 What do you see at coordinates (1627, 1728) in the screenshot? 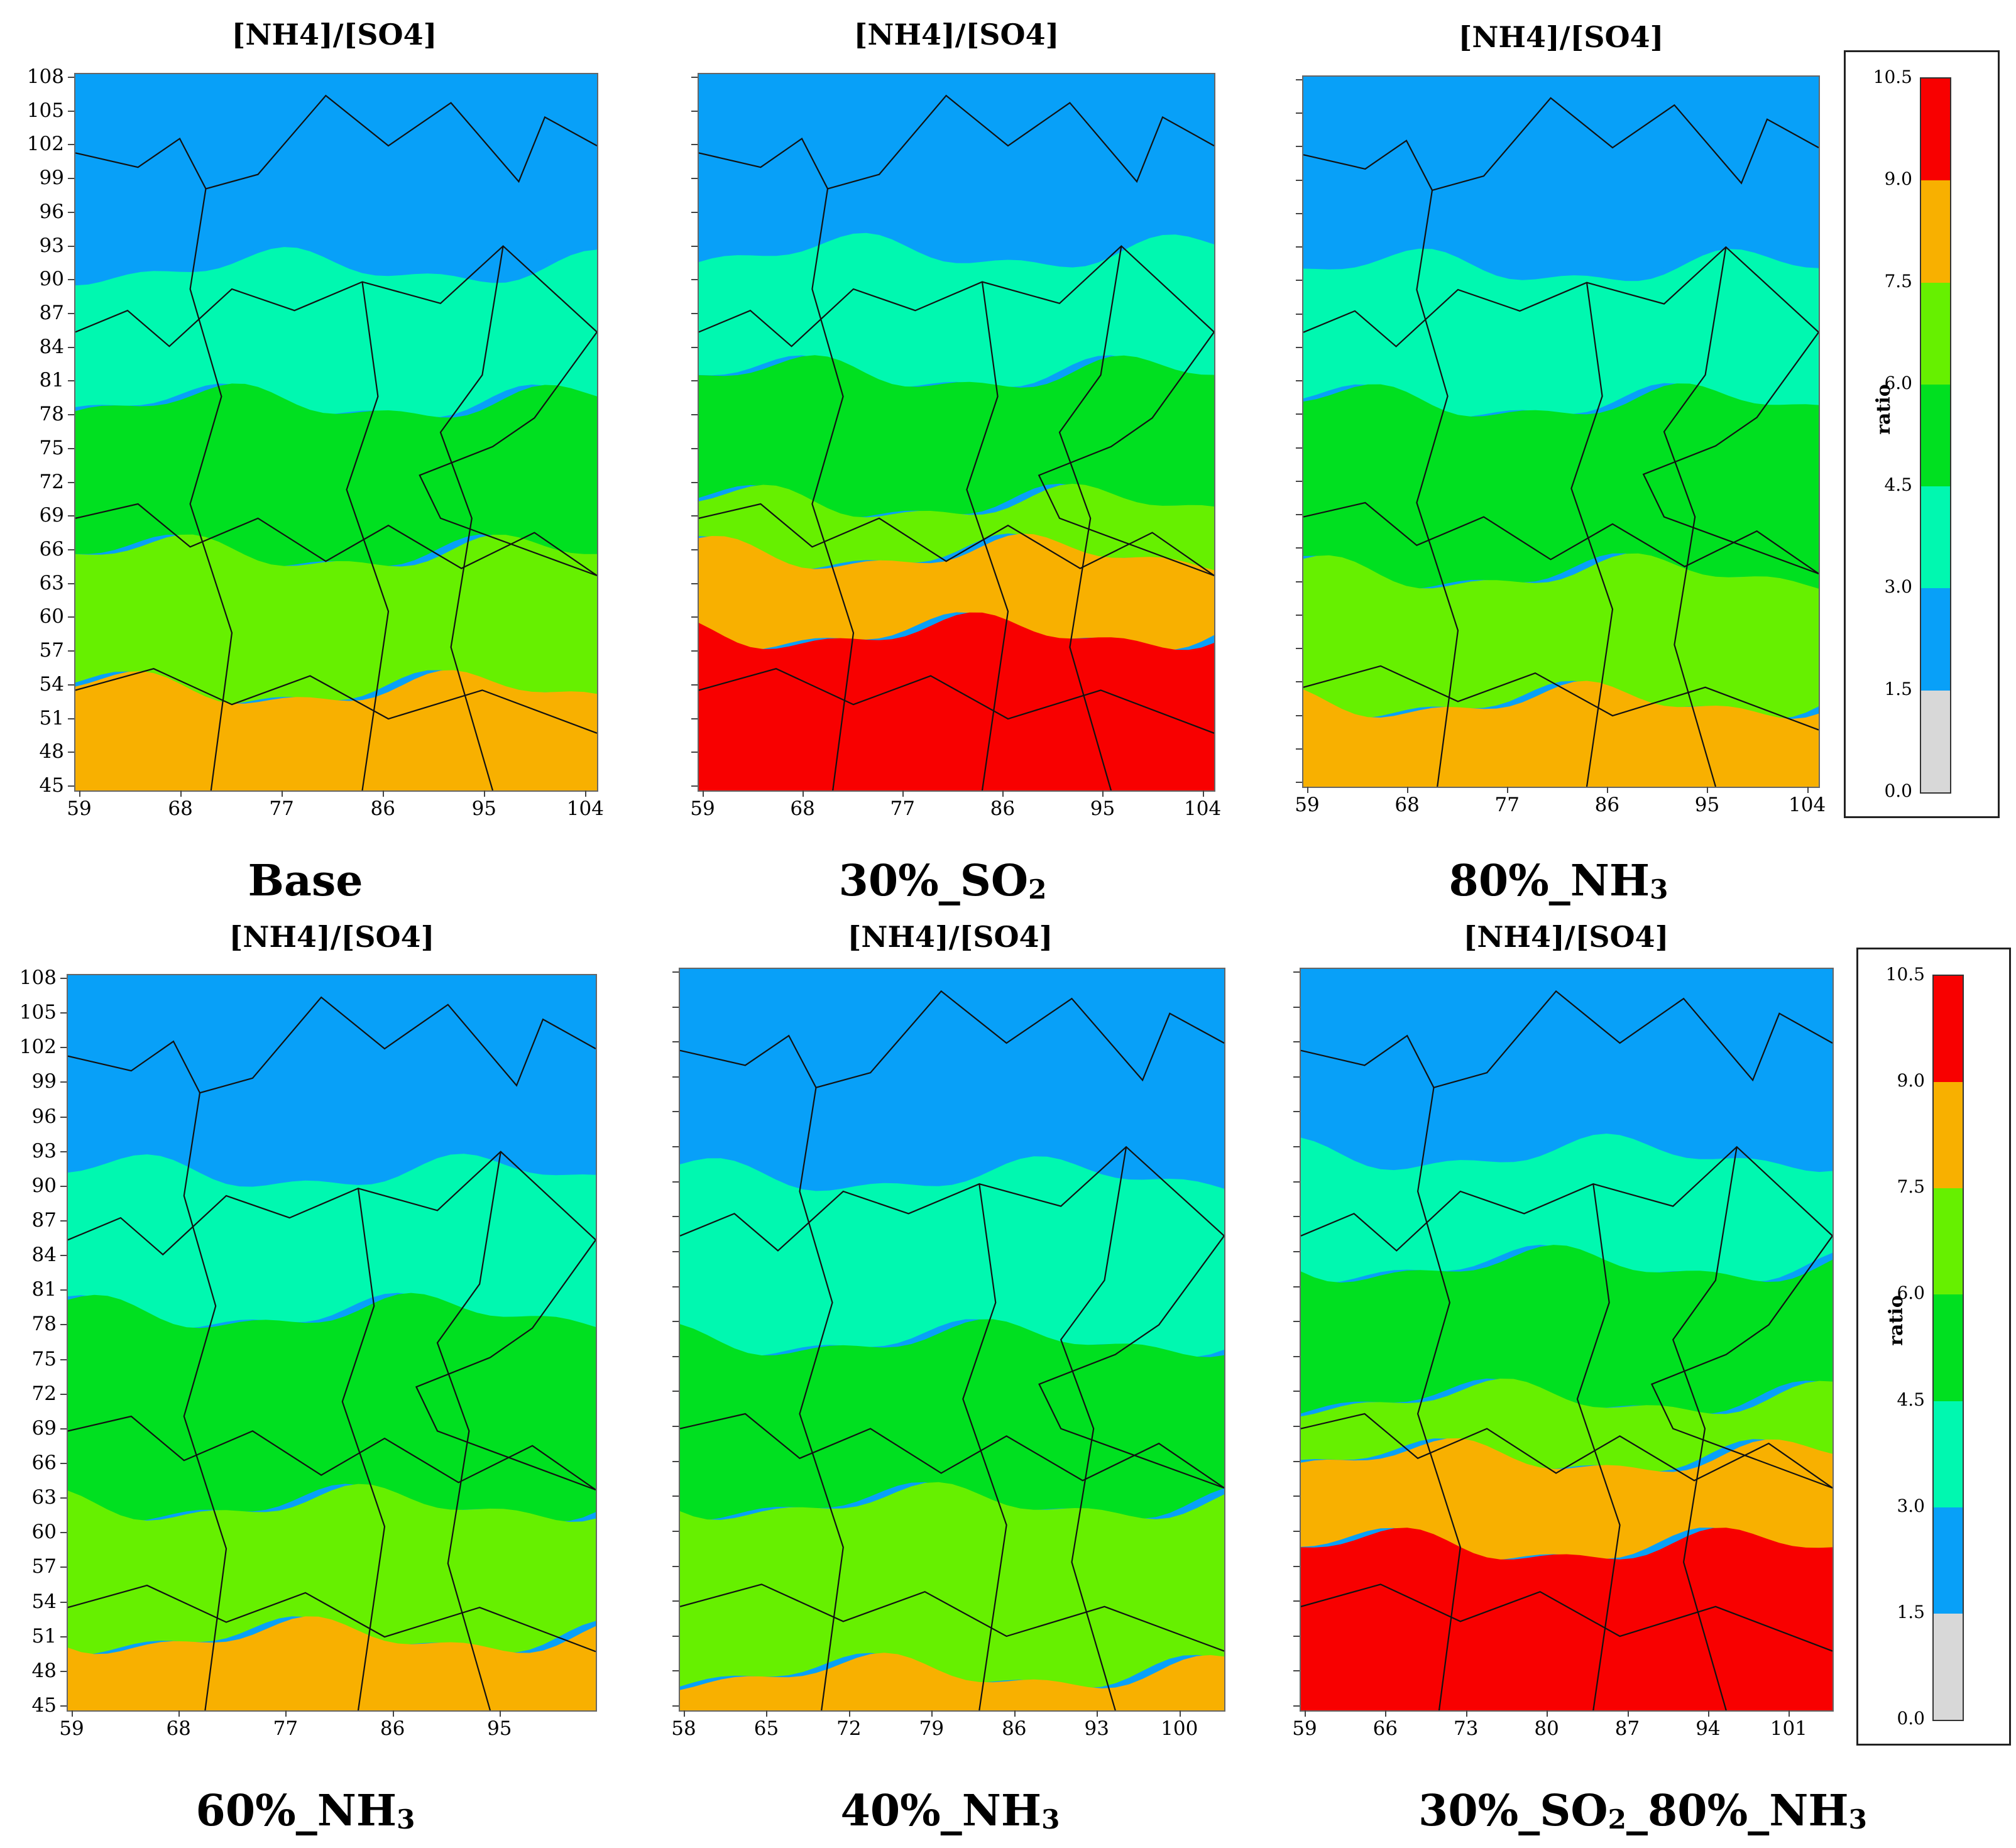
I see `x-tick-label: 87` at bounding box center [1627, 1728].